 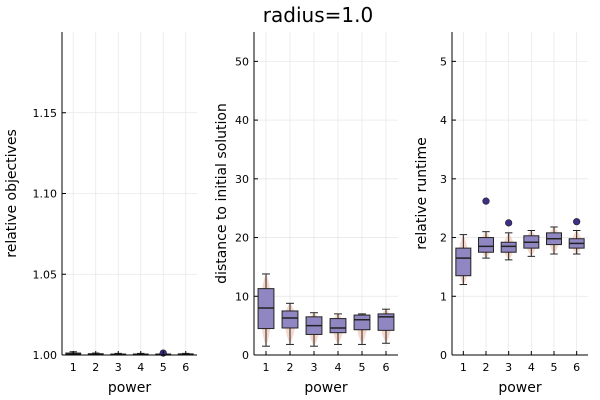 I want to click on y-tick-label: 30, so click(x=242, y=179).